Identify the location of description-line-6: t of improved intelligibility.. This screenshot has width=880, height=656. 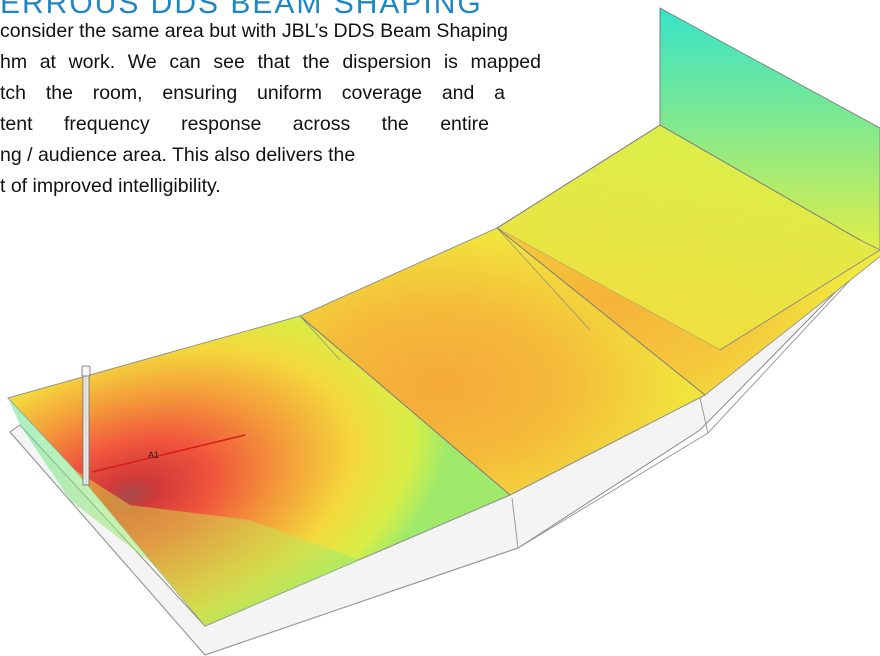
(110, 186).